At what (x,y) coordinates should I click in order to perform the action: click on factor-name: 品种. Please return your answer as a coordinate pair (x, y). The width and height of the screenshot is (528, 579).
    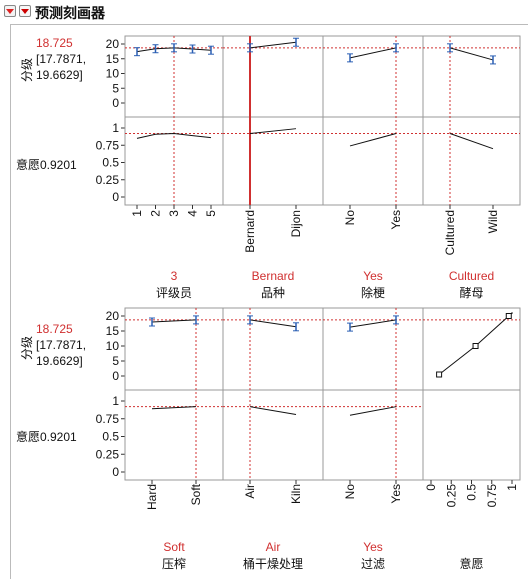
    Looking at the image, I should click on (273, 293).